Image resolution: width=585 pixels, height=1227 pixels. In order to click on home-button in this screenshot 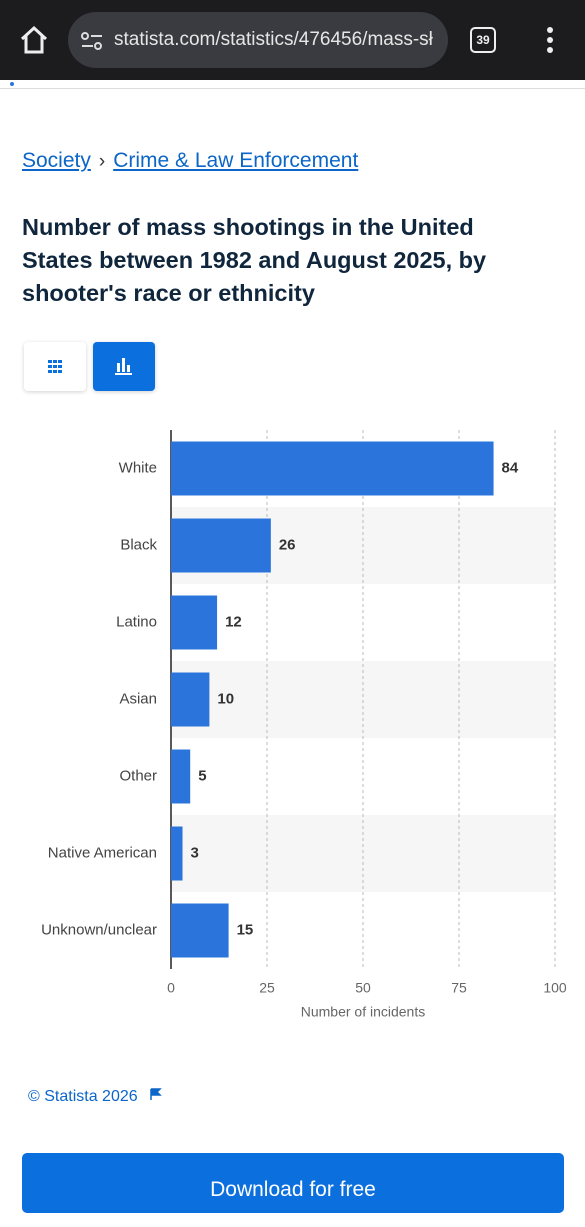, I will do `click(34, 40)`.